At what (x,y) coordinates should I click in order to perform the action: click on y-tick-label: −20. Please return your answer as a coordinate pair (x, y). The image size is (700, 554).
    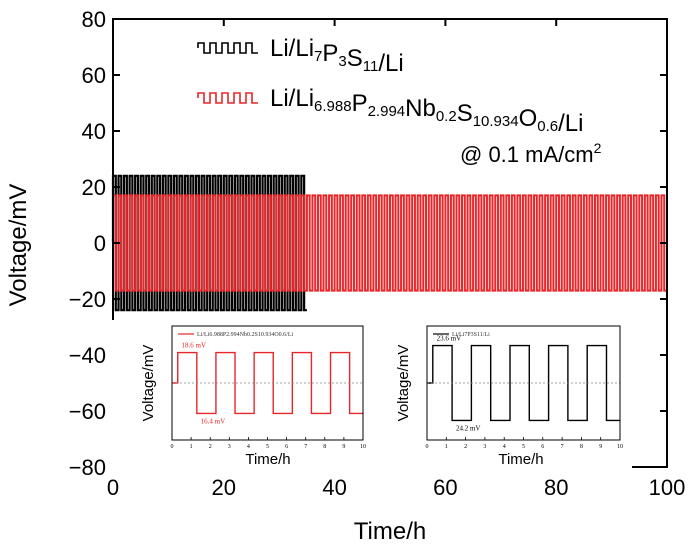
    Looking at the image, I should click on (87, 299).